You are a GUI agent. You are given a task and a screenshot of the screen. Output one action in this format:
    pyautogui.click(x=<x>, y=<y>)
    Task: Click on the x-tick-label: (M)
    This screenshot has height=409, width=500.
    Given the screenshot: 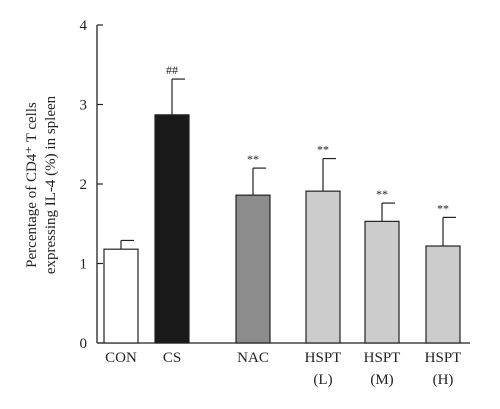 What is the action you would take?
    pyautogui.click(x=381, y=380)
    